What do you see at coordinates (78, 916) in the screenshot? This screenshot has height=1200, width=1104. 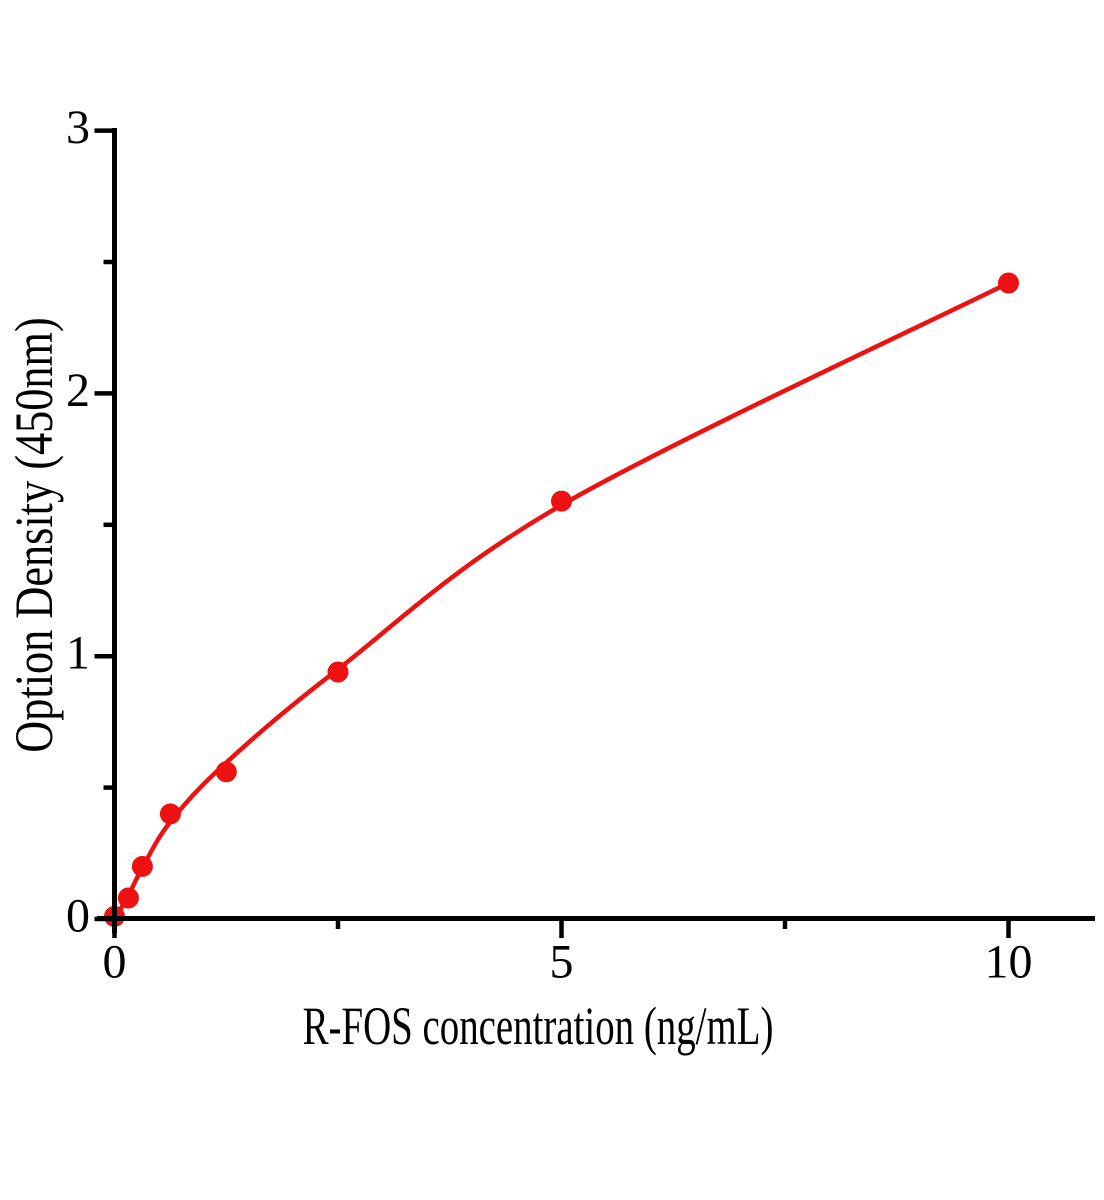 I see `y-tick-label: 0` at bounding box center [78, 916].